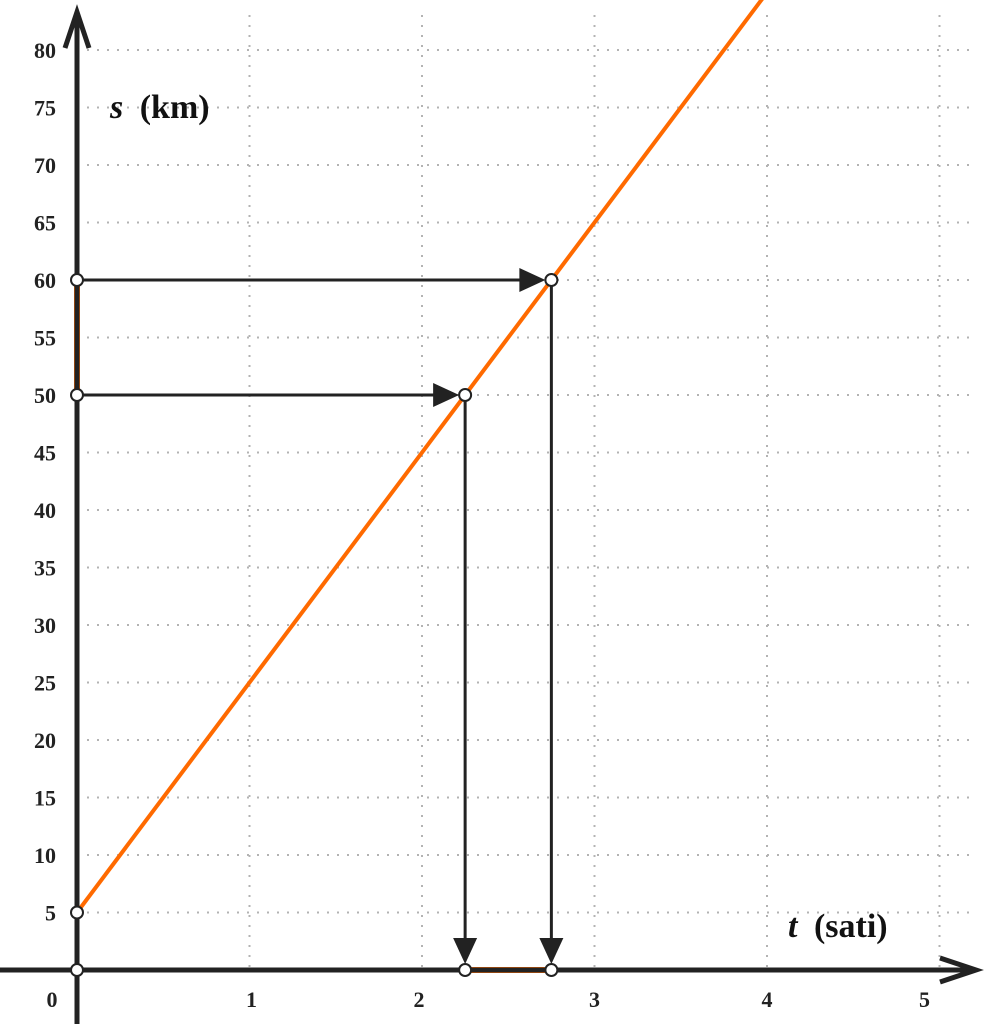  Describe the element at coordinates (45, 798) in the screenshot. I see `y-tick-label-15: 15` at that location.